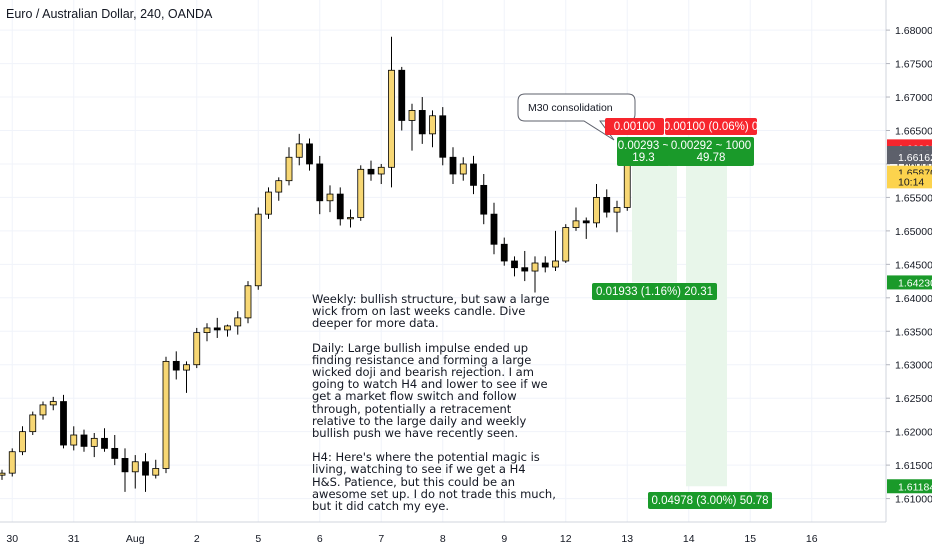 This screenshot has height=550, width=932. I want to click on x-tick-label: 5, so click(258, 539).